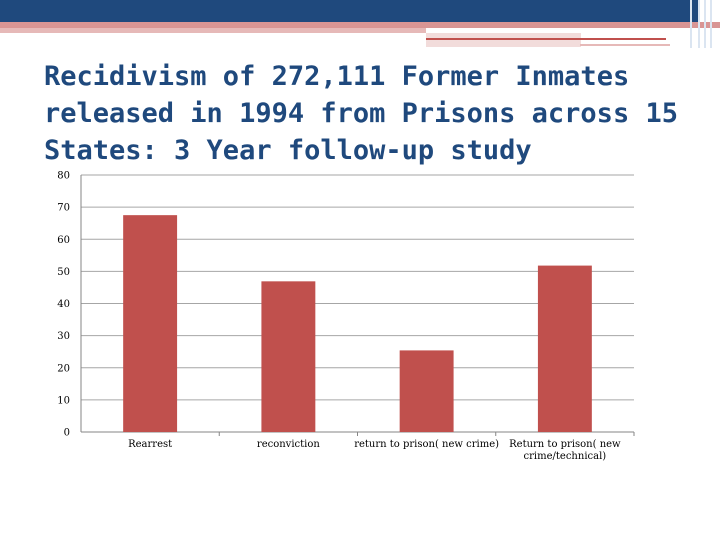 Image resolution: width=720 pixels, height=540 pixels. I want to click on header-band, so click(360, 24).